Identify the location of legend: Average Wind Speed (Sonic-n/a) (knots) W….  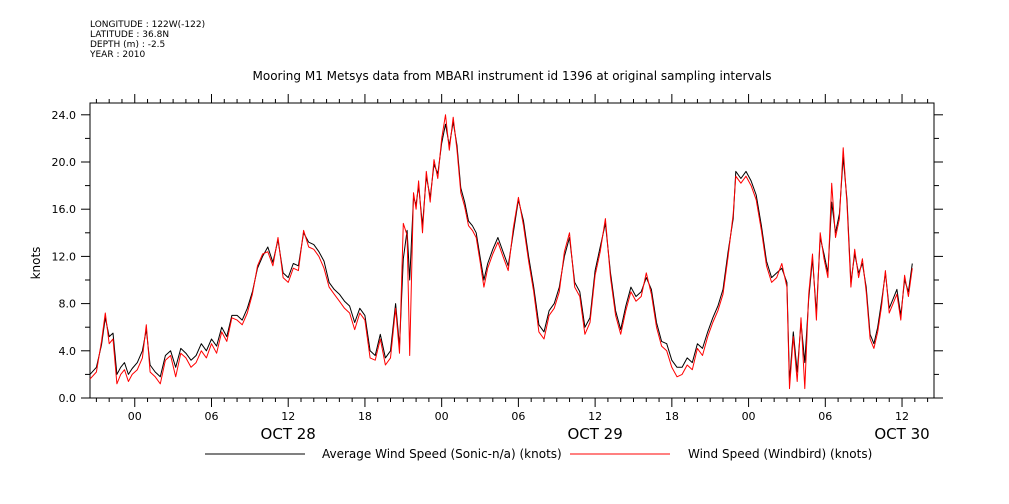
(538, 454).